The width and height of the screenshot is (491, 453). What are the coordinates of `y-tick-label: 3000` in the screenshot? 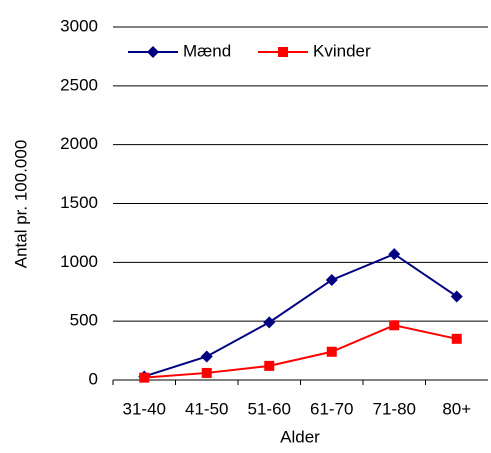 It's located at (79, 25).